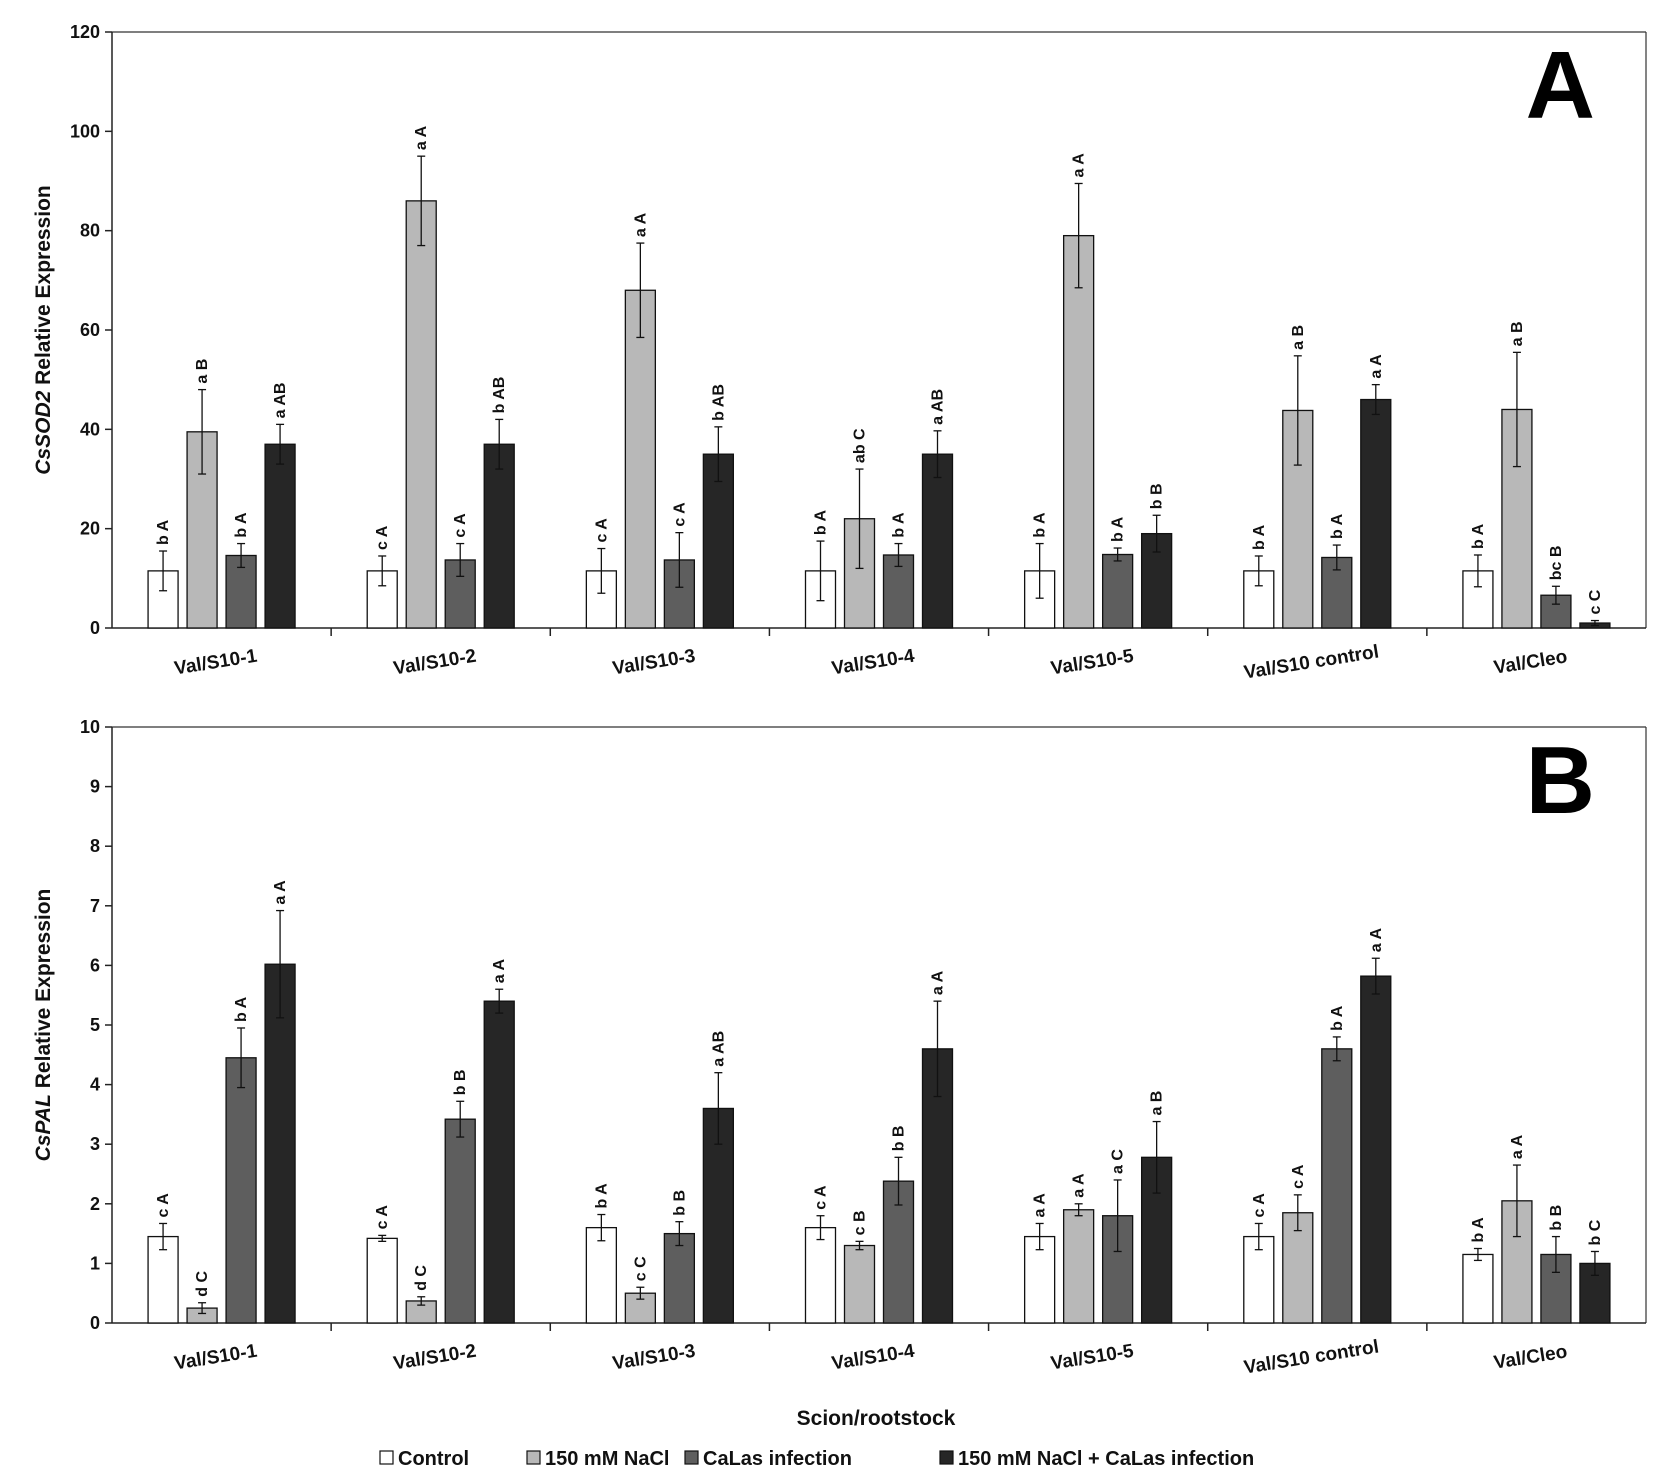  Describe the element at coordinates (1595, 1232) in the screenshot. I see `sig-label-b-6-3: b C` at that location.